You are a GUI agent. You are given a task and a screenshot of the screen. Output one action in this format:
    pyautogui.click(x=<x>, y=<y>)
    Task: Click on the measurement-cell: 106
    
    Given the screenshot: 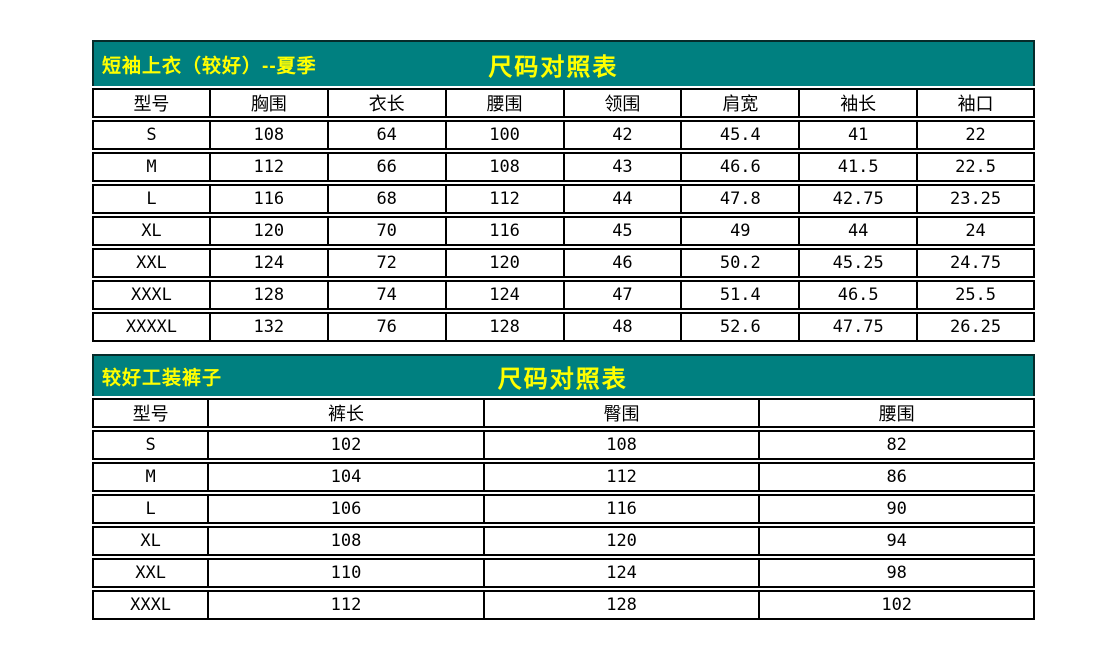 What is the action you would take?
    pyautogui.click(x=346, y=509)
    